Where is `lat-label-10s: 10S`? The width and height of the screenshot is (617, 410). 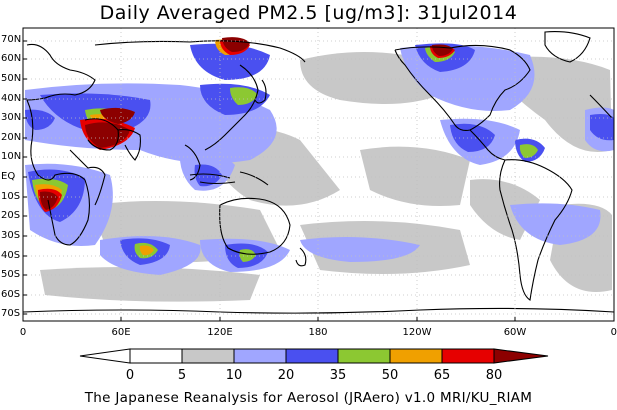
lat-label-10s: 10S is located at coordinates (11, 196).